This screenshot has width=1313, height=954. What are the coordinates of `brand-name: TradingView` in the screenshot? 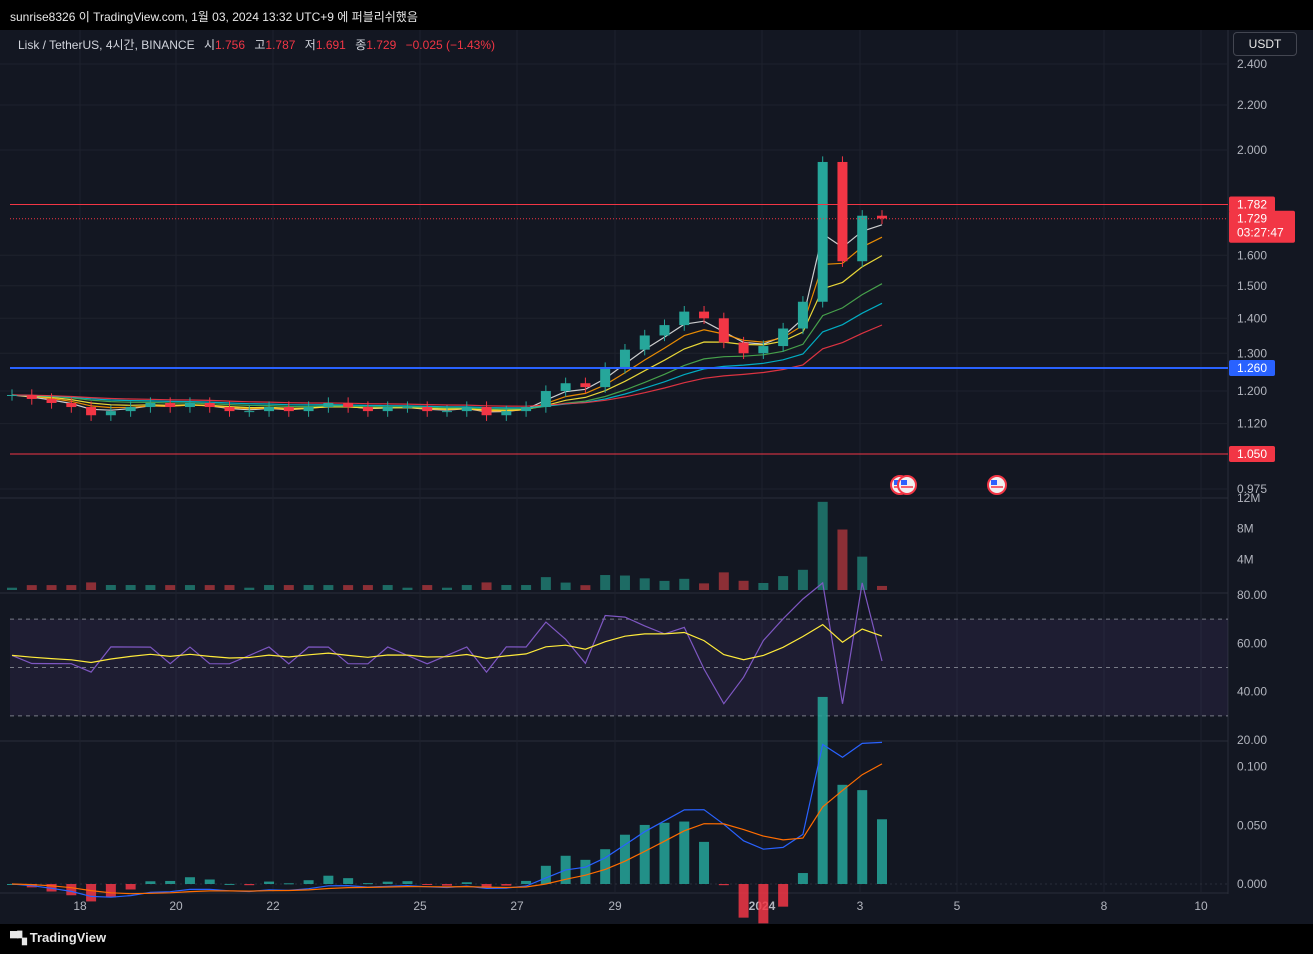 It's located at (68, 937).